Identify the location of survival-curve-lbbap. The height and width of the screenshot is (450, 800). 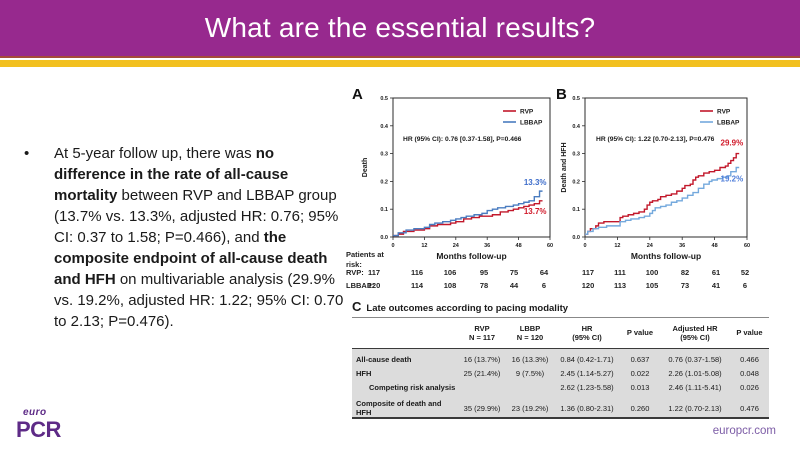
(662, 200).